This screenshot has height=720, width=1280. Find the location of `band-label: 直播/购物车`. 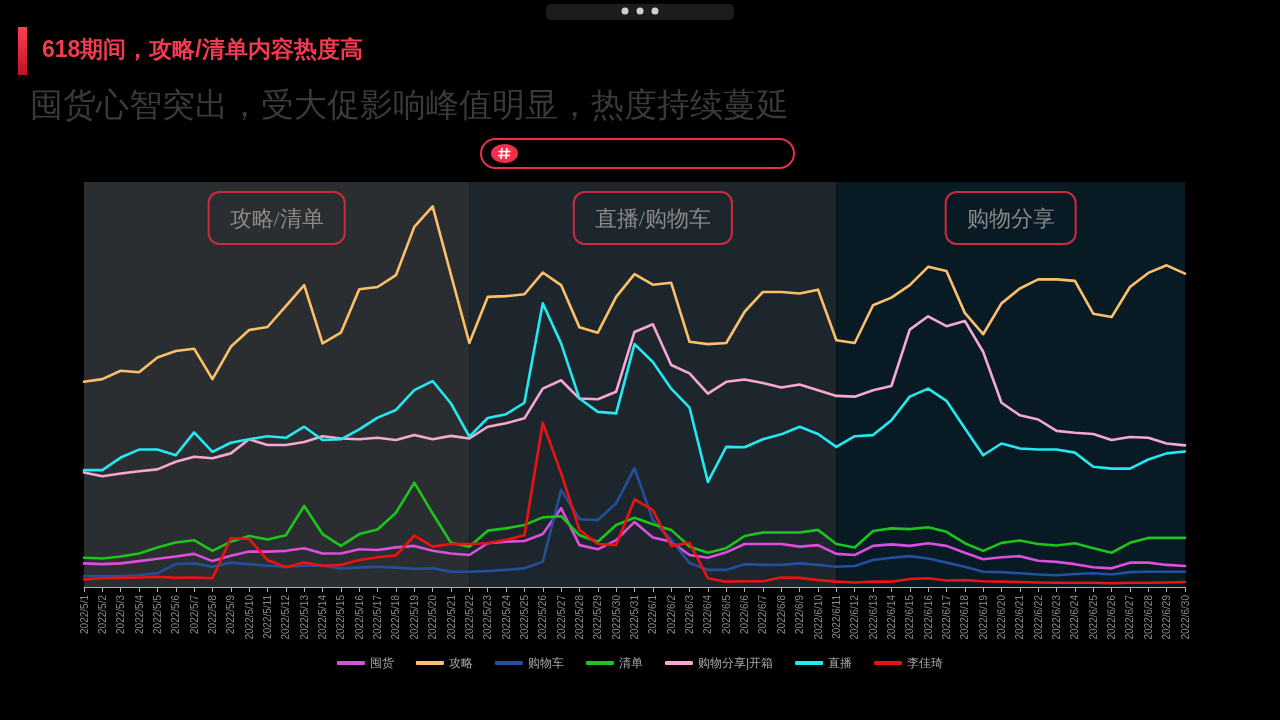

band-label: 直播/购物车 is located at coordinates (652, 218).